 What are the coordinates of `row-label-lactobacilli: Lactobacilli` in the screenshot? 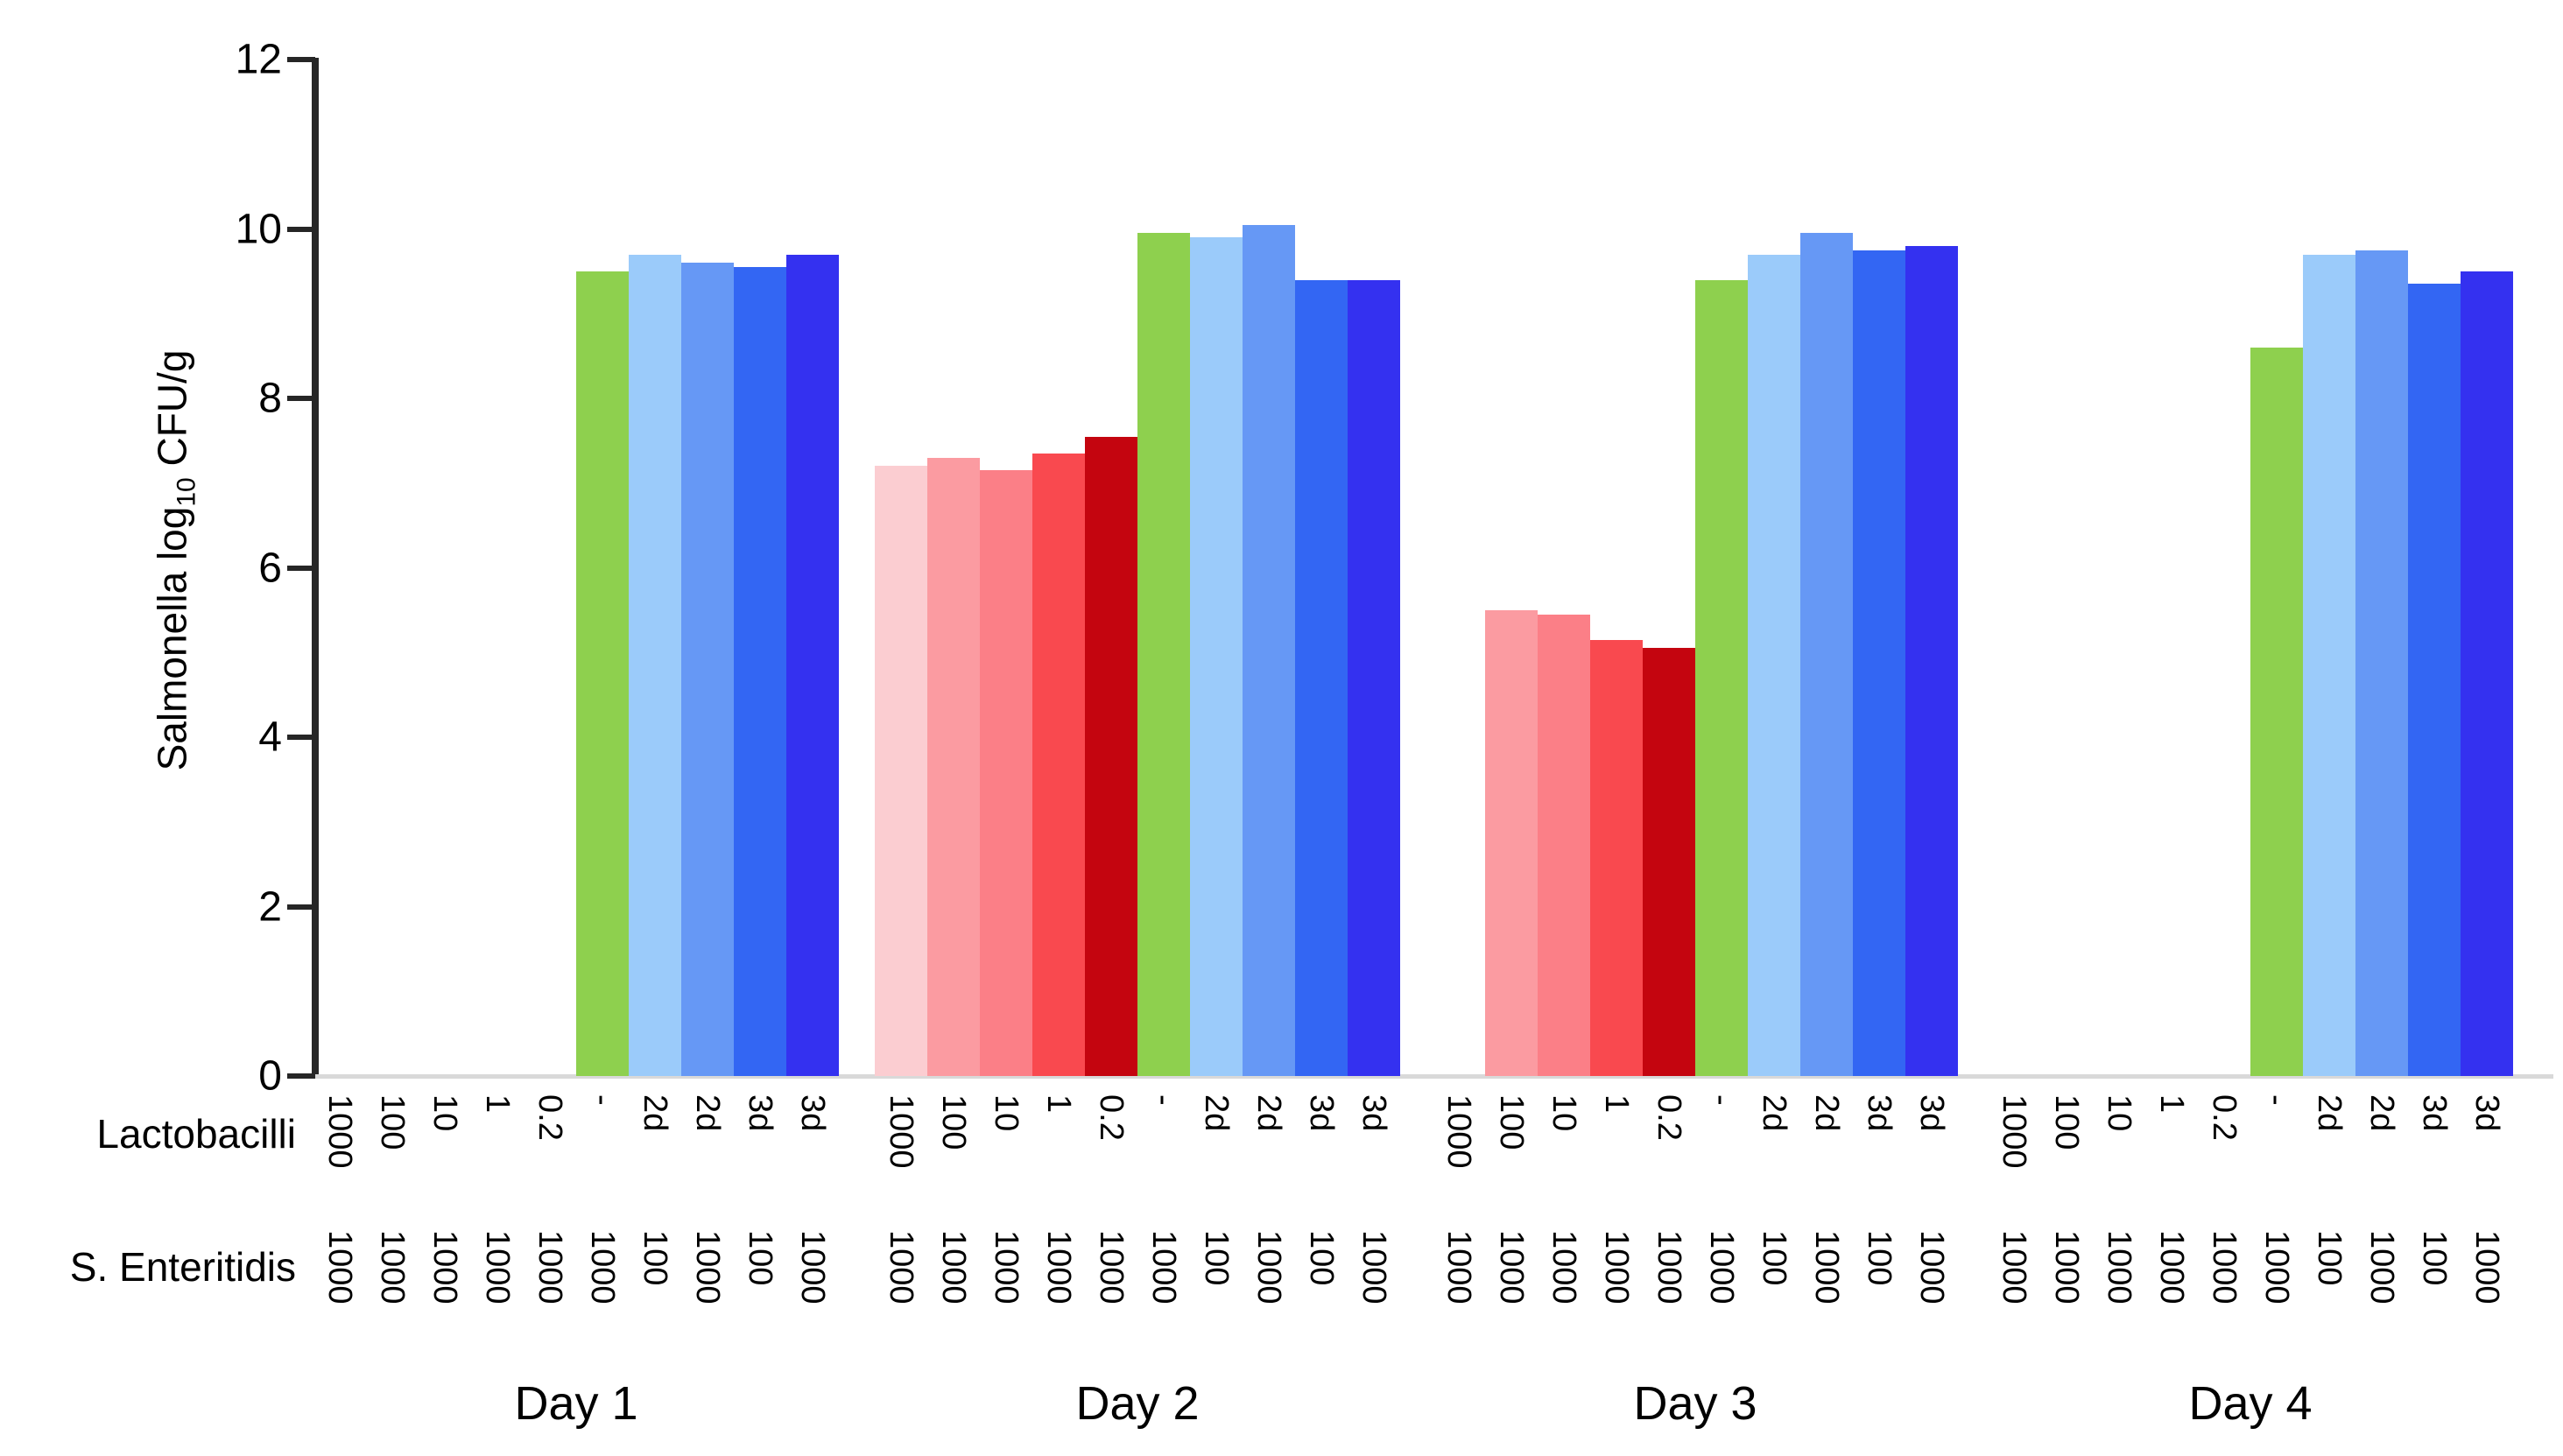 It's located at (196, 1134).